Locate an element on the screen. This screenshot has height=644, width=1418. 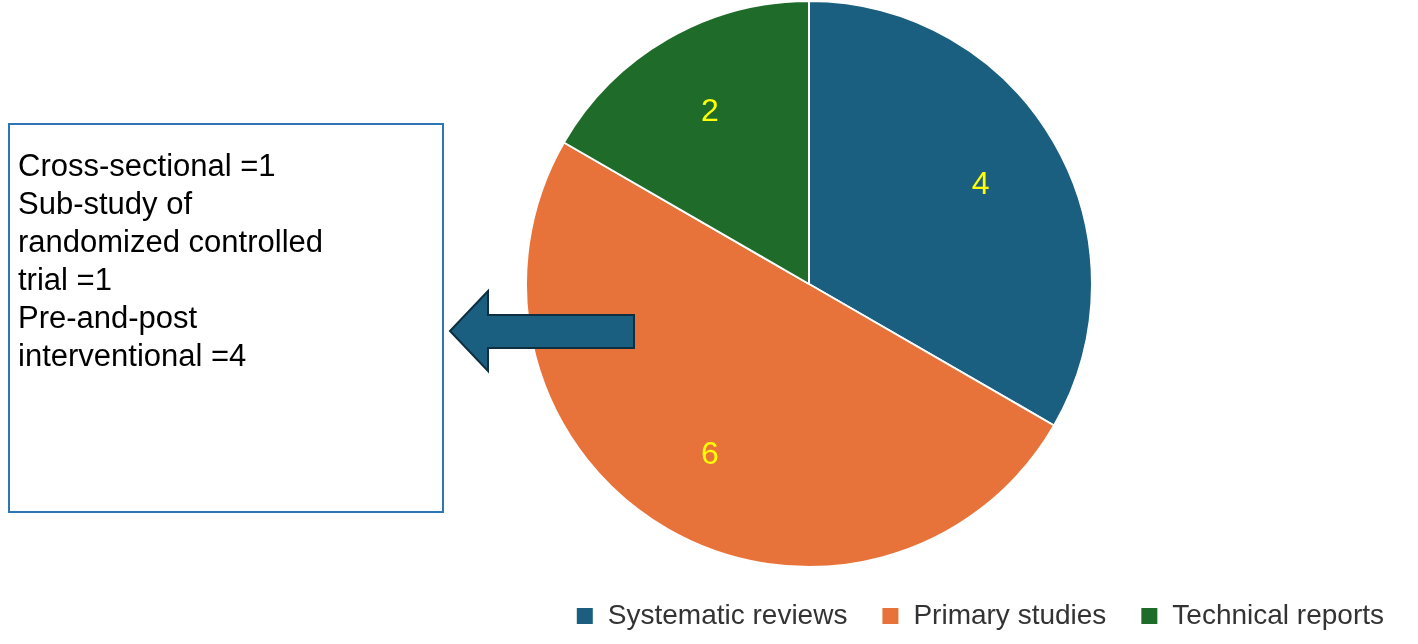
legend-label: Primary studies is located at coordinates (1010, 614).